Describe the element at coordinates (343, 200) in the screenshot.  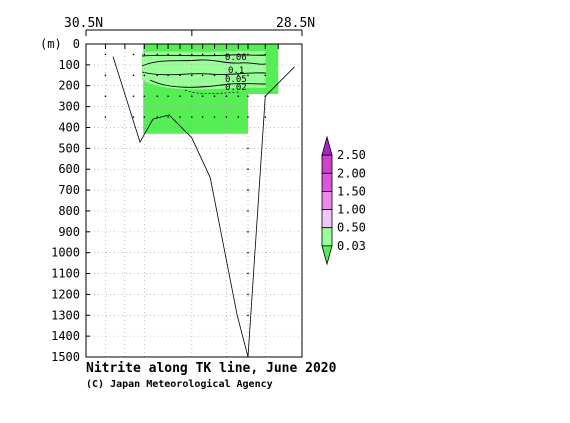
I see `colorbar: 2.50 2.00 1.50 1.00 0.50 0.03` at that location.